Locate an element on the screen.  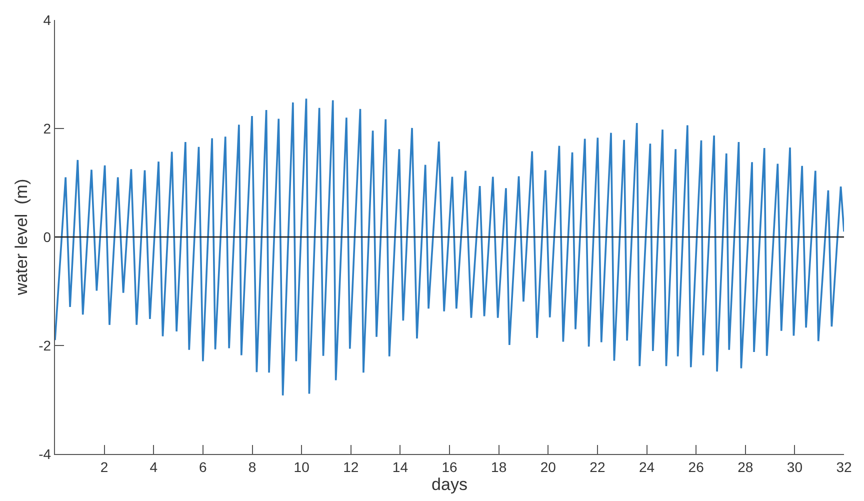
x-tick-label: 6 is located at coordinates (203, 466).